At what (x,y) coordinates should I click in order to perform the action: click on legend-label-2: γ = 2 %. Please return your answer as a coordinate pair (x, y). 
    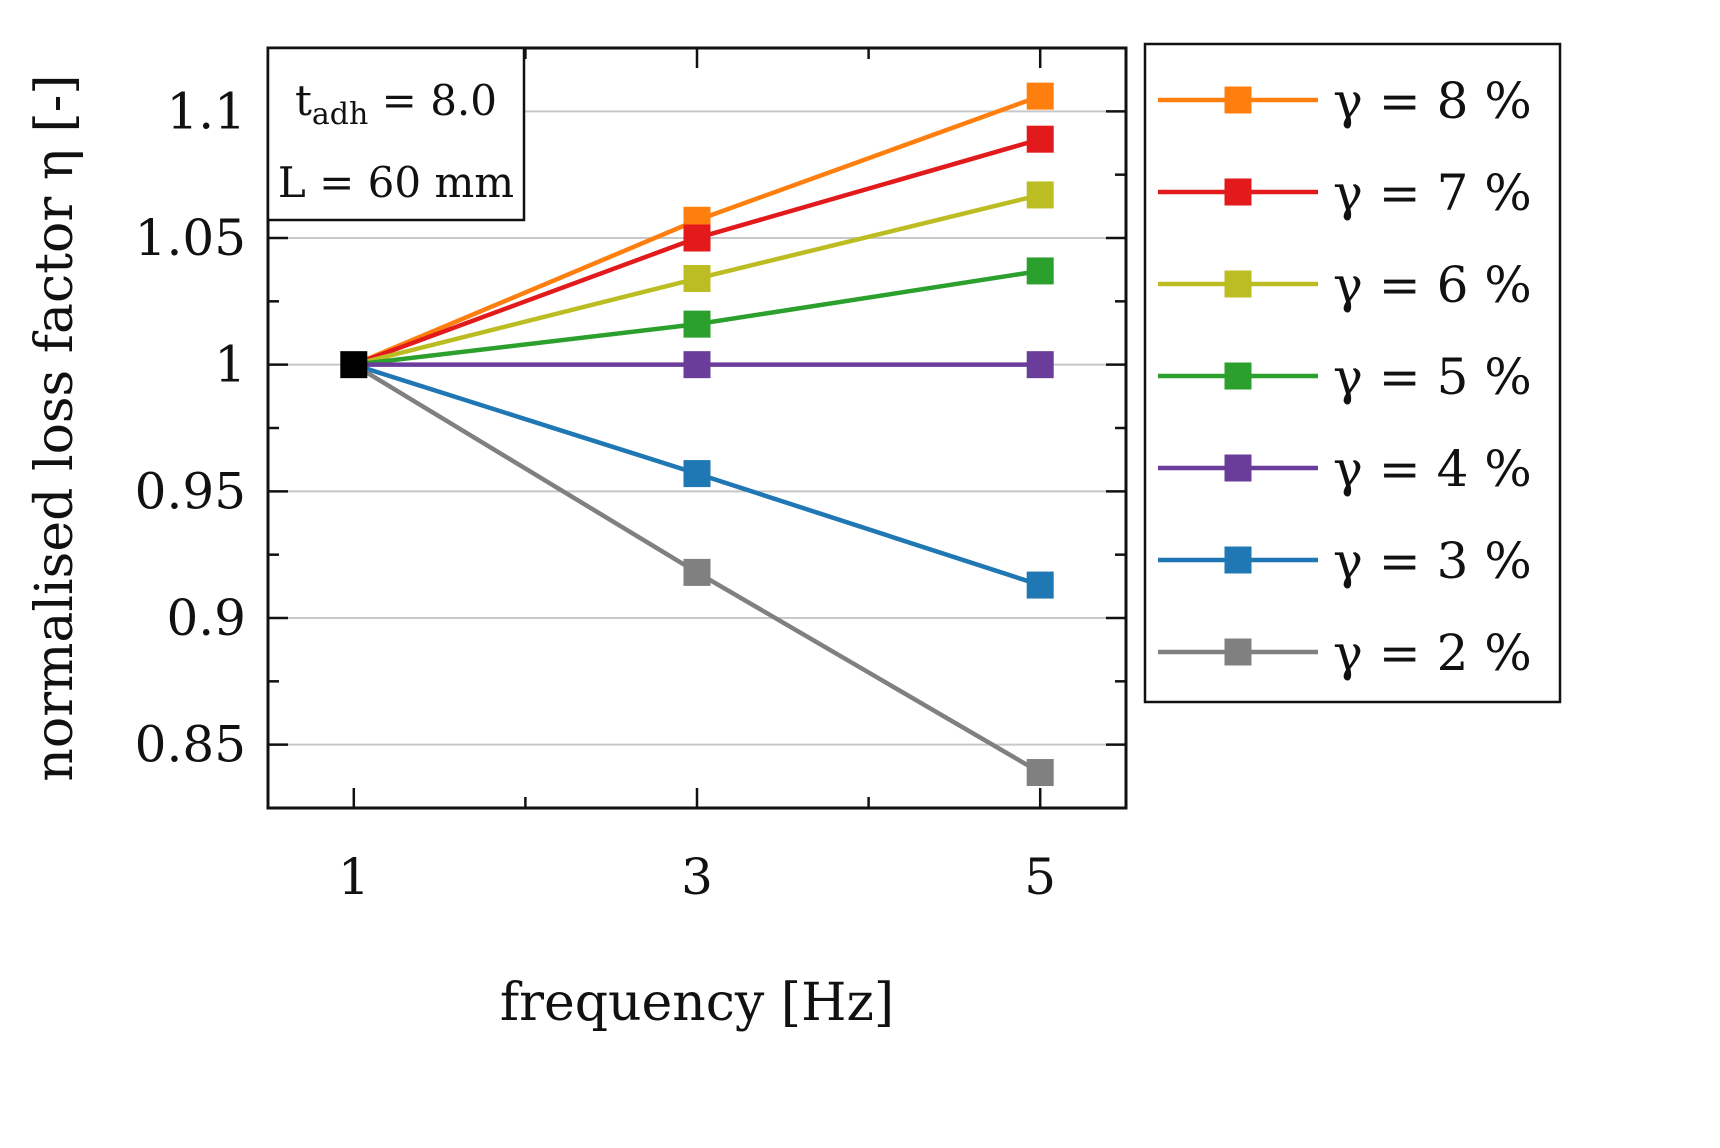
    Looking at the image, I should click on (1432, 653).